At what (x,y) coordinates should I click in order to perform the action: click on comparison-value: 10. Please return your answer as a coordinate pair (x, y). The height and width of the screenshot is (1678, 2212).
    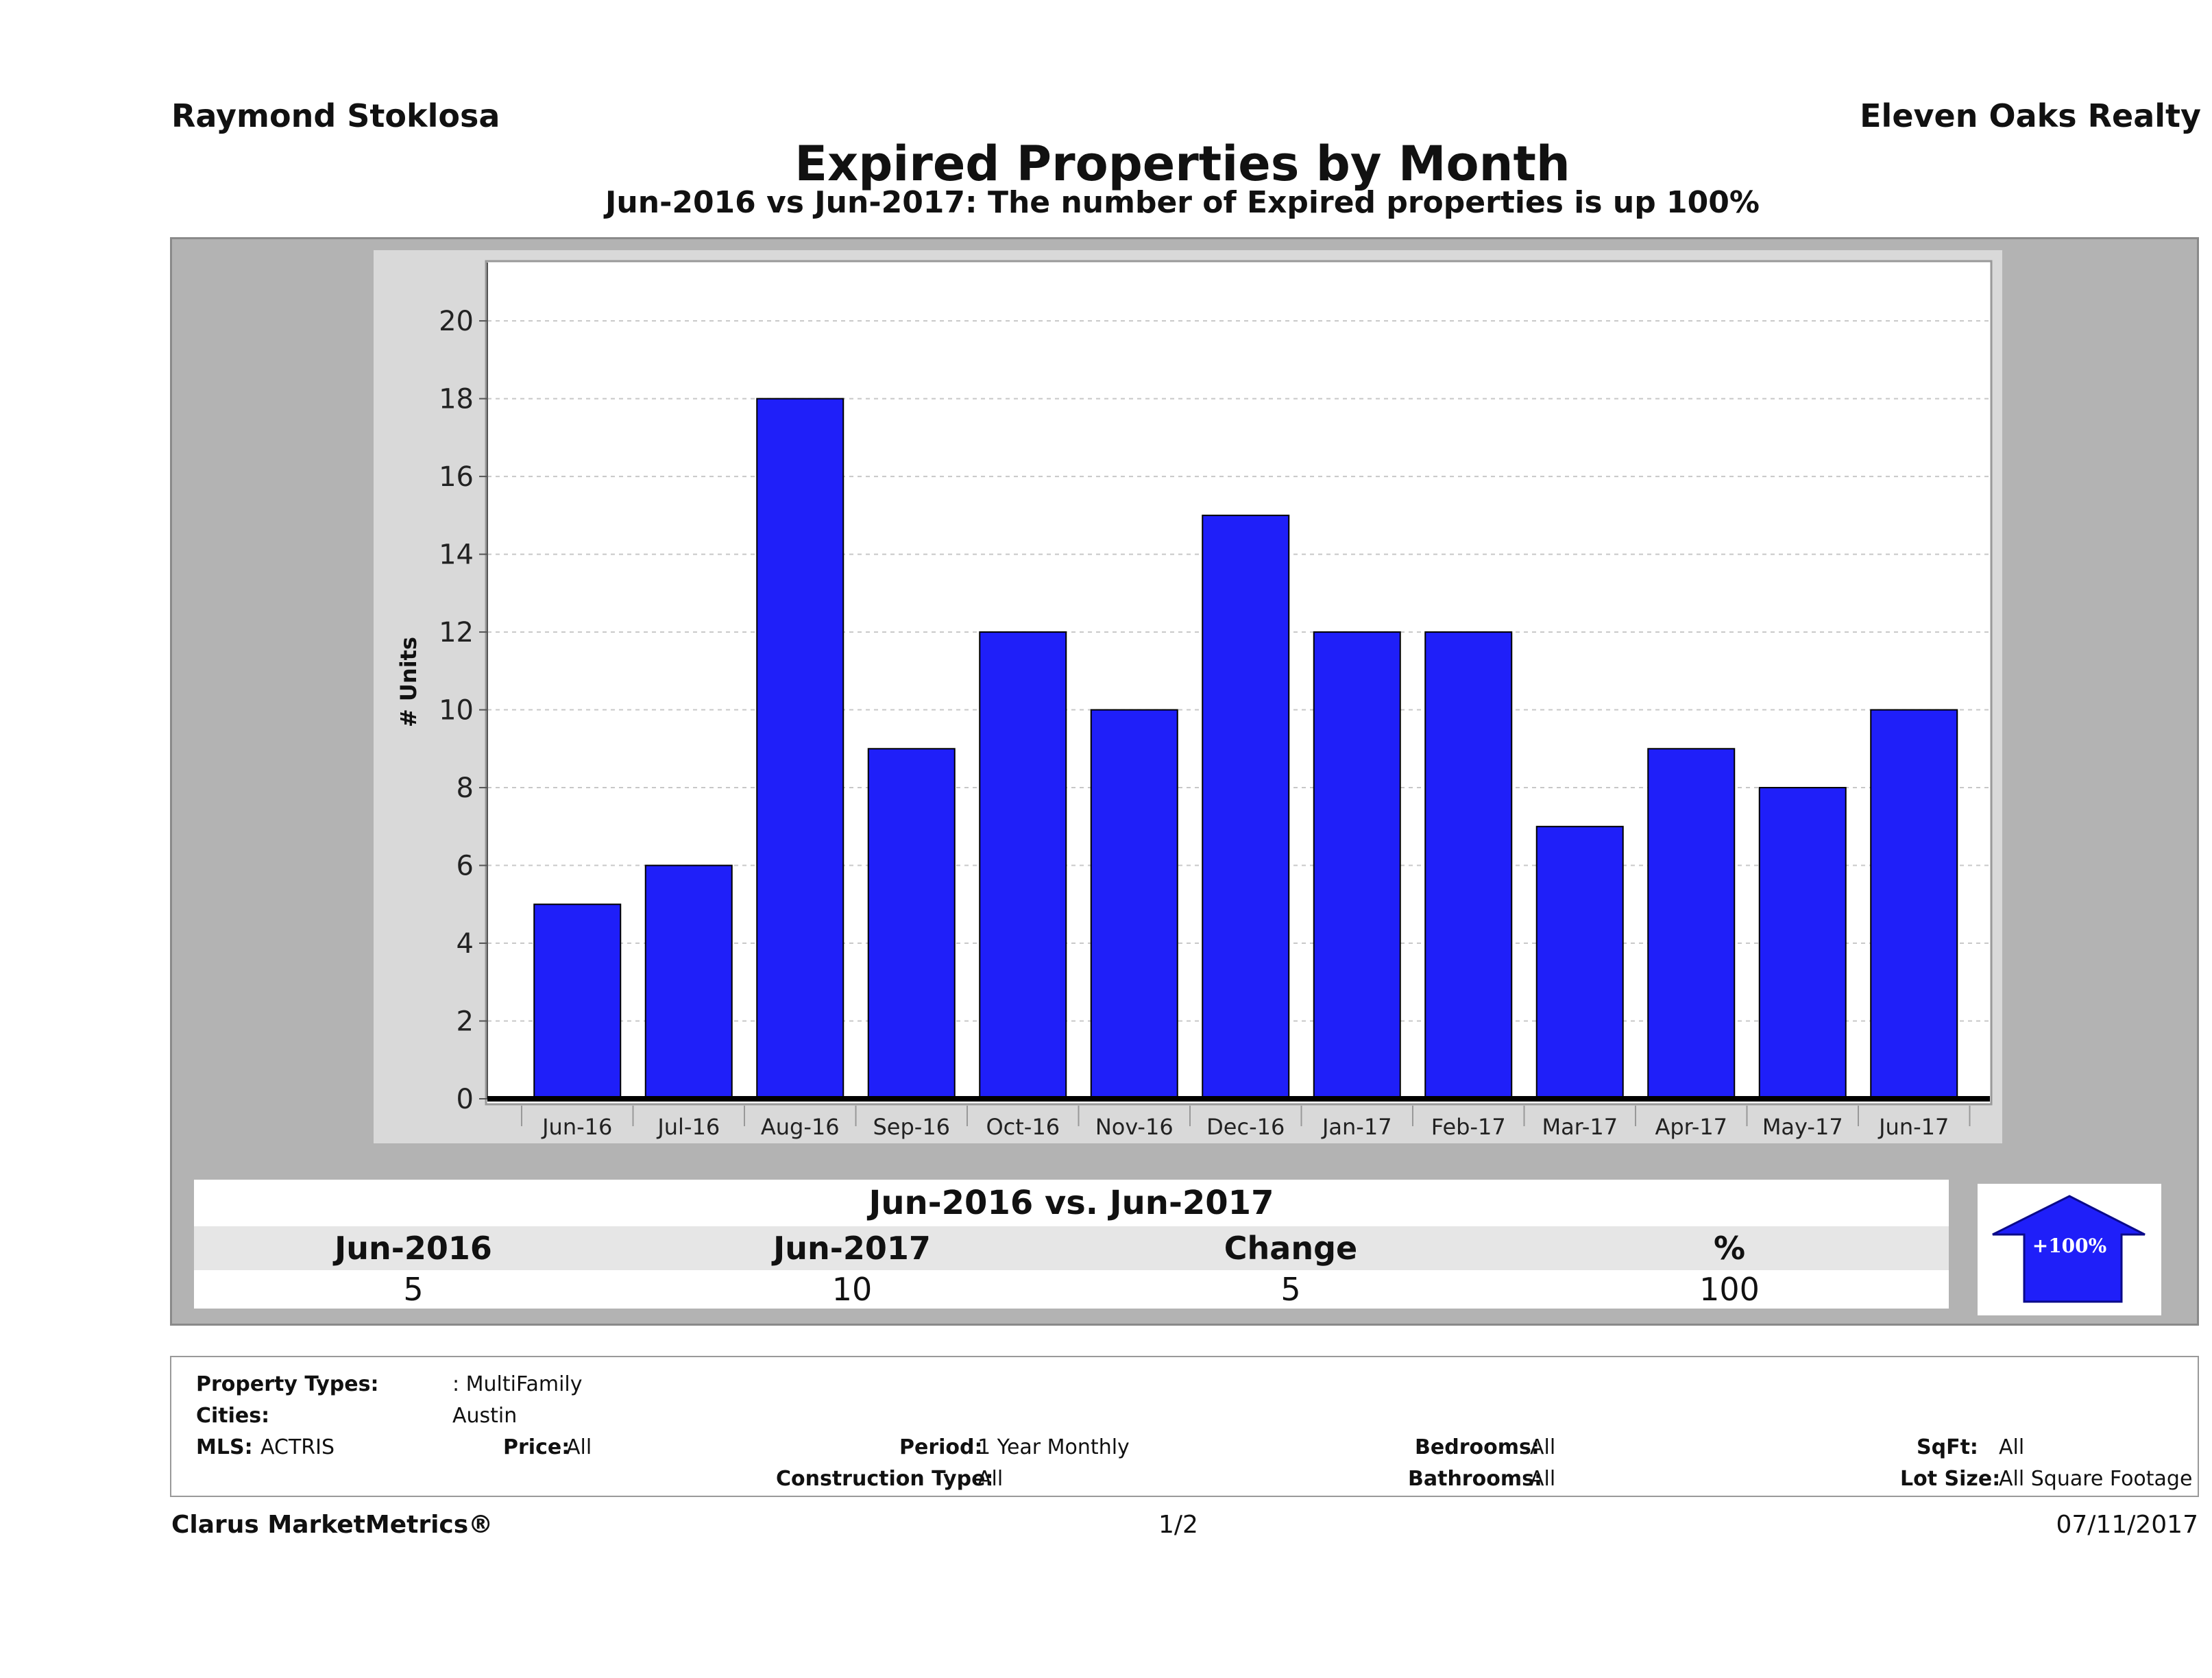
    Looking at the image, I should click on (852, 1289).